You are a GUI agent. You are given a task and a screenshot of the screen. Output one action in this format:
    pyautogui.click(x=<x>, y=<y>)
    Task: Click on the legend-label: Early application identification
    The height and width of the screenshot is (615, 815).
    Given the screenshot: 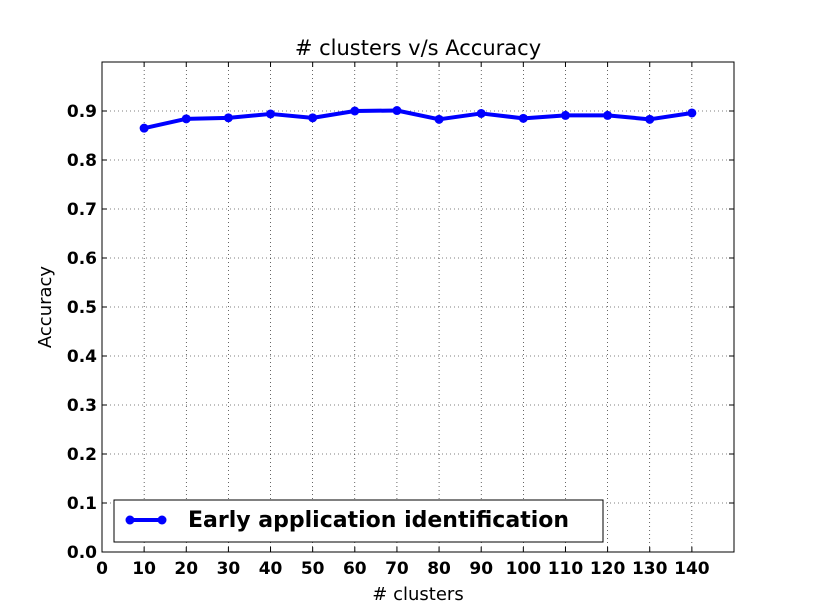 What is the action you would take?
    pyautogui.click(x=378, y=520)
    